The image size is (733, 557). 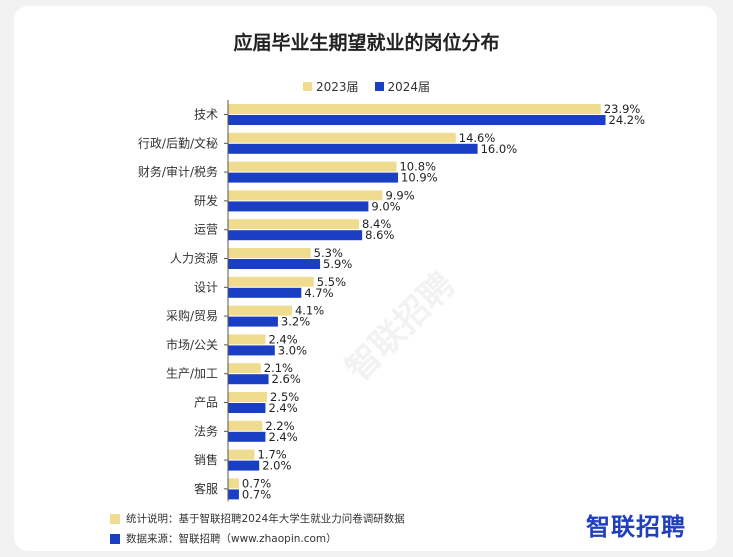 I want to click on legend-item-2023: 2023届, so click(x=330, y=86).